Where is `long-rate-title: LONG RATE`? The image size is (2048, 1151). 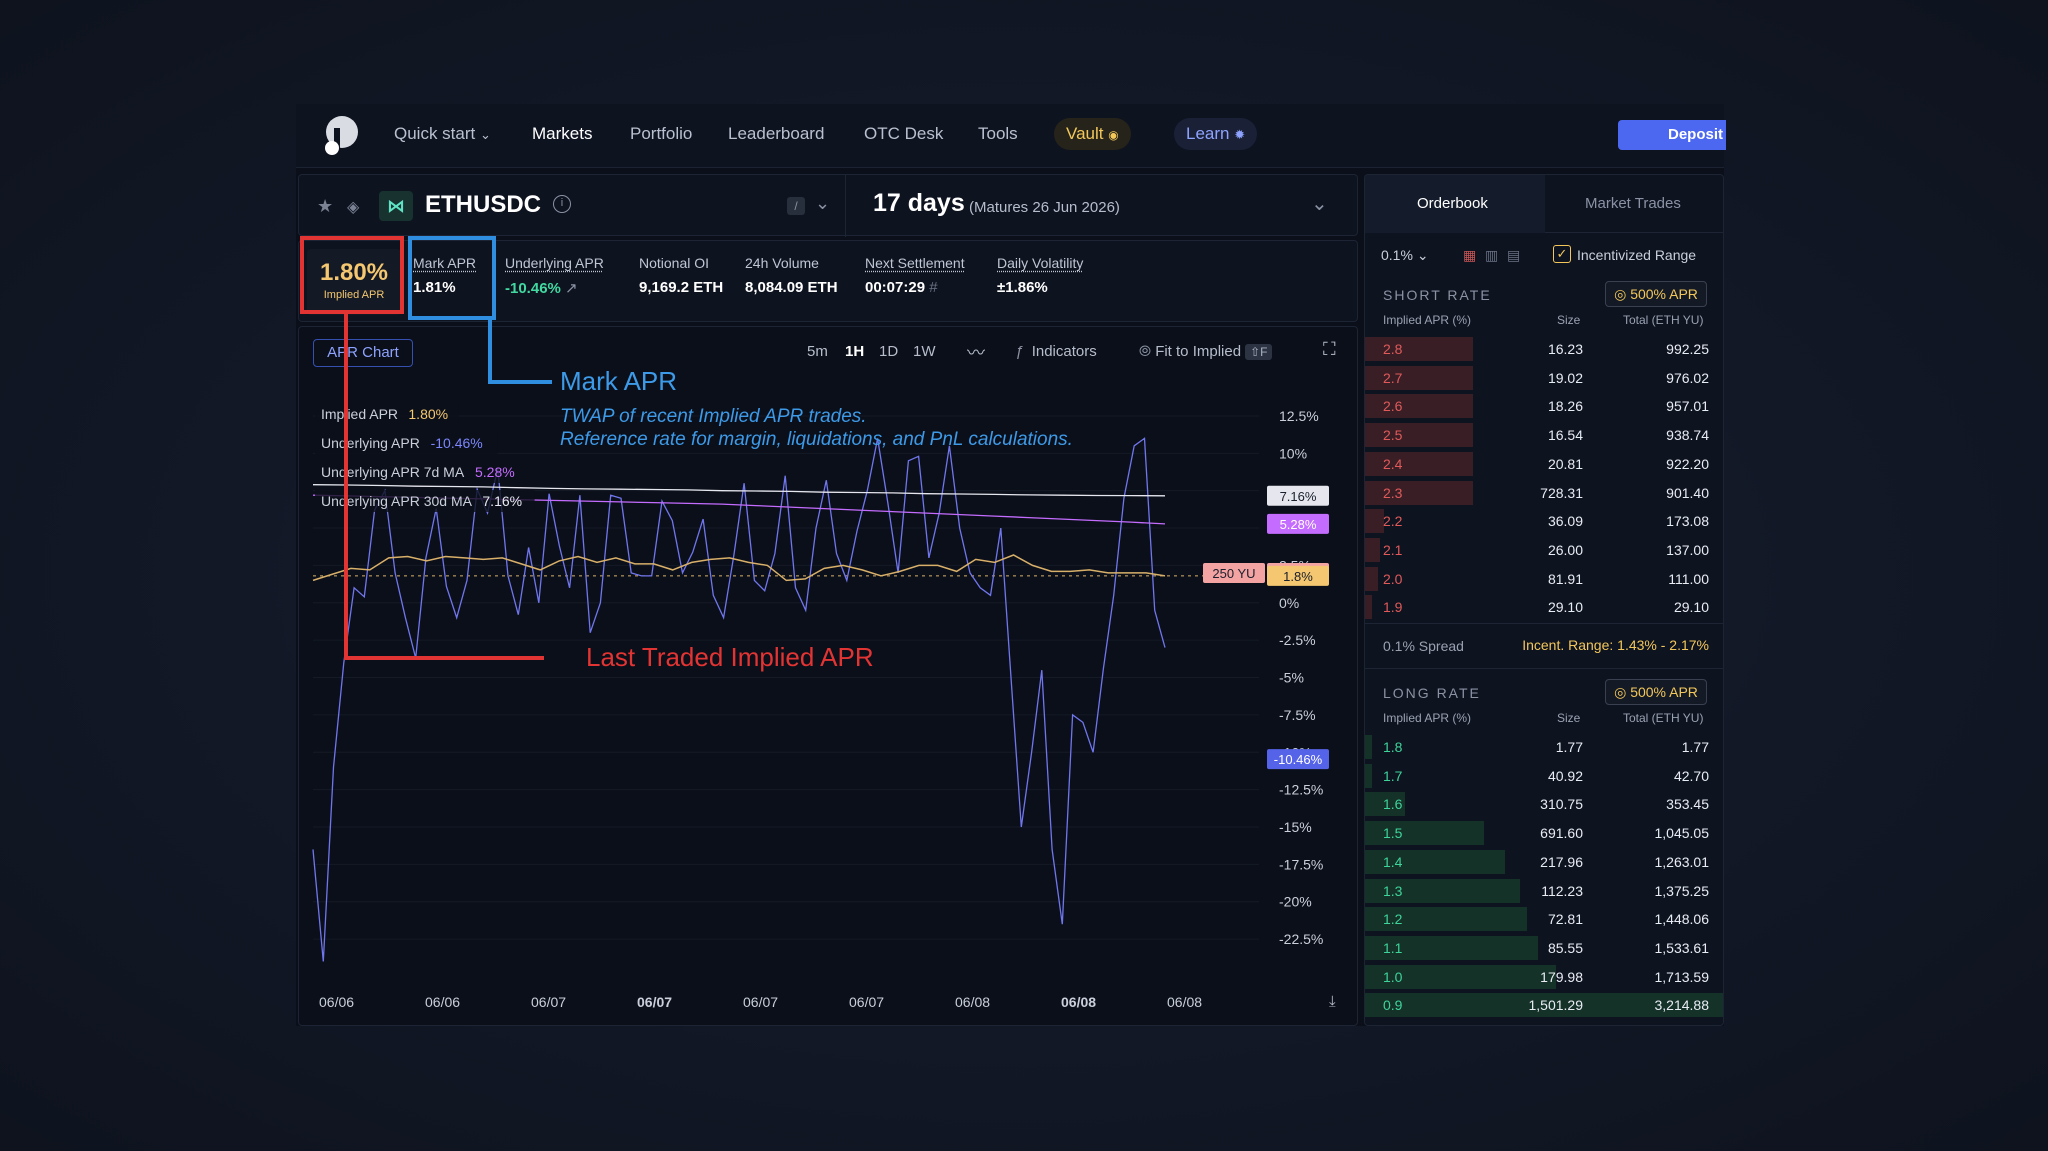 long-rate-title: LONG RATE is located at coordinates (1432, 693).